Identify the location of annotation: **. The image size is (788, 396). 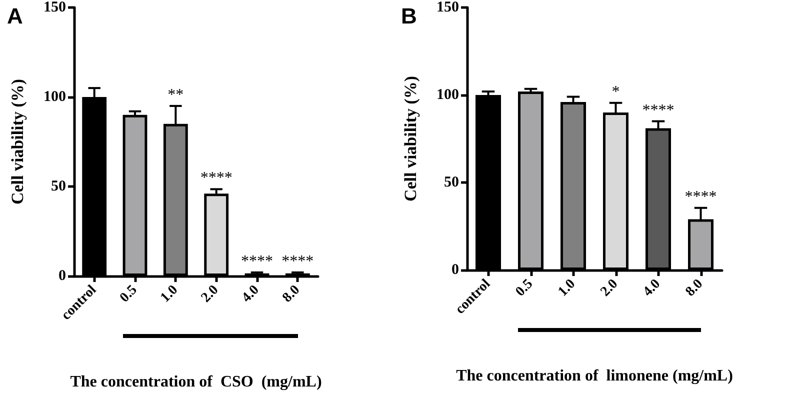
(176, 95).